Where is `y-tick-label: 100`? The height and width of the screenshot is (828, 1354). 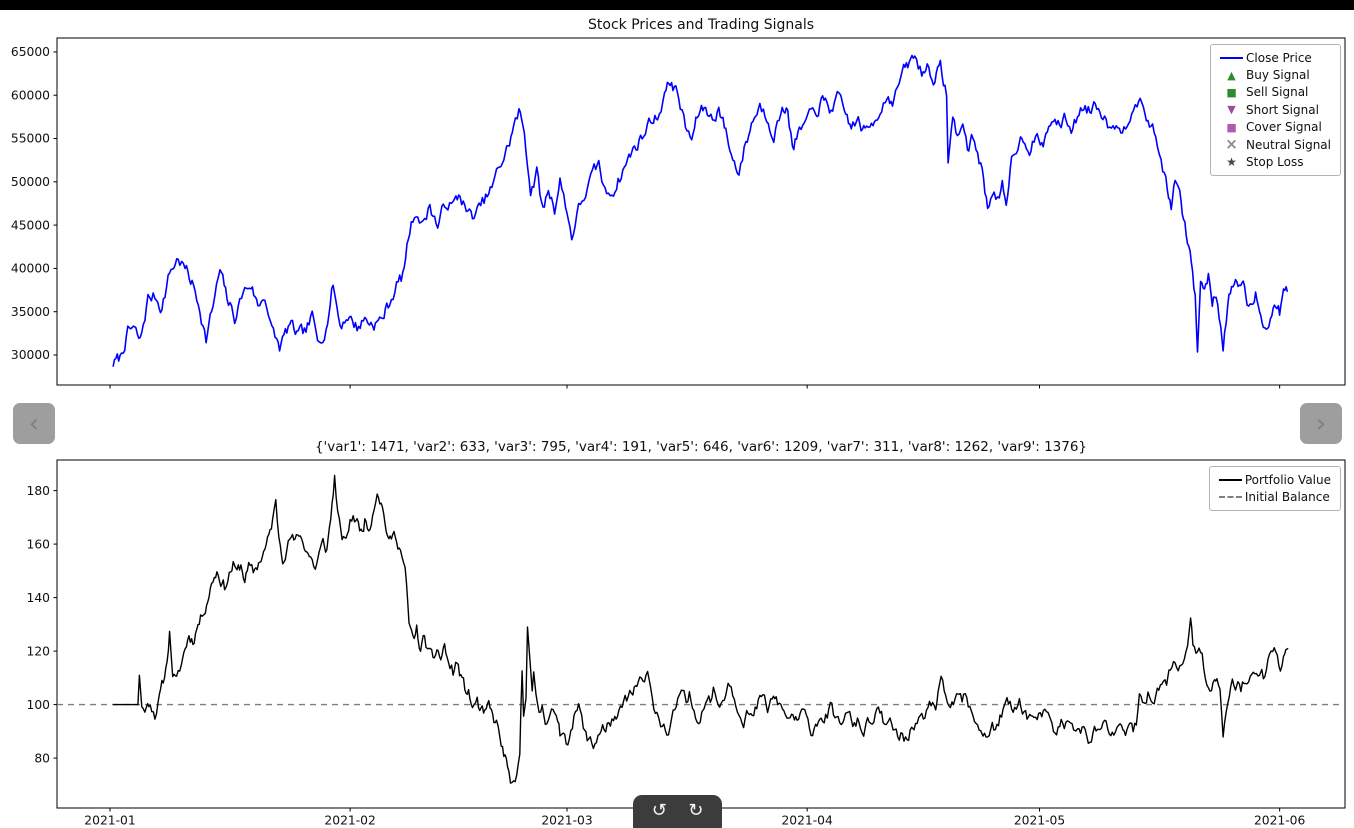 y-tick-label: 100 is located at coordinates (38, 705).